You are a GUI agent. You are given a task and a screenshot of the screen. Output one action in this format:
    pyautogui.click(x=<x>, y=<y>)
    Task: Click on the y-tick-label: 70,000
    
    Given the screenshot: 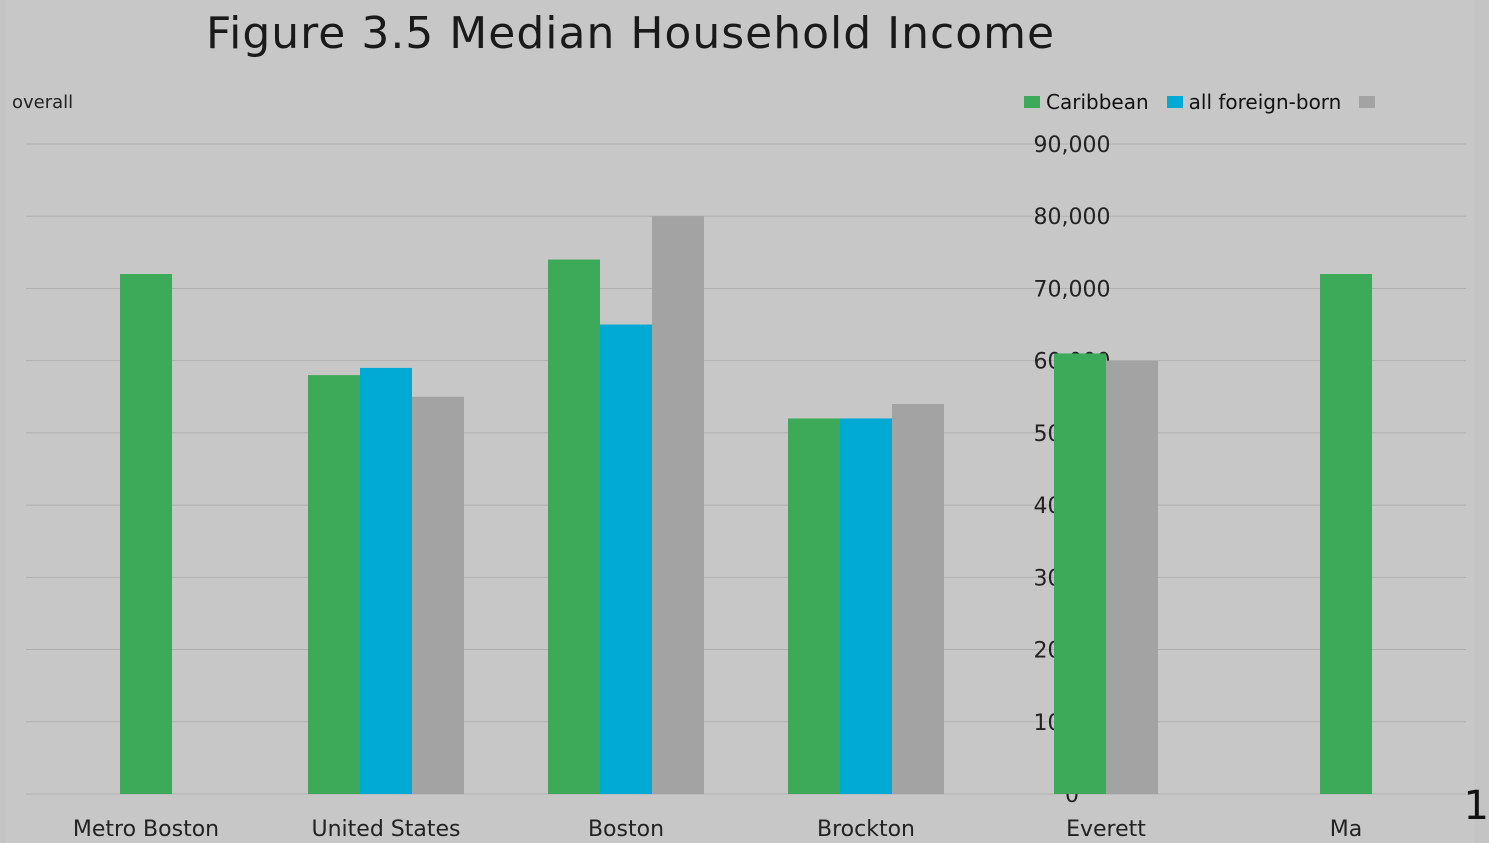 What is the action you would take?
    pyautogui.click(x=1072, y=289)
    